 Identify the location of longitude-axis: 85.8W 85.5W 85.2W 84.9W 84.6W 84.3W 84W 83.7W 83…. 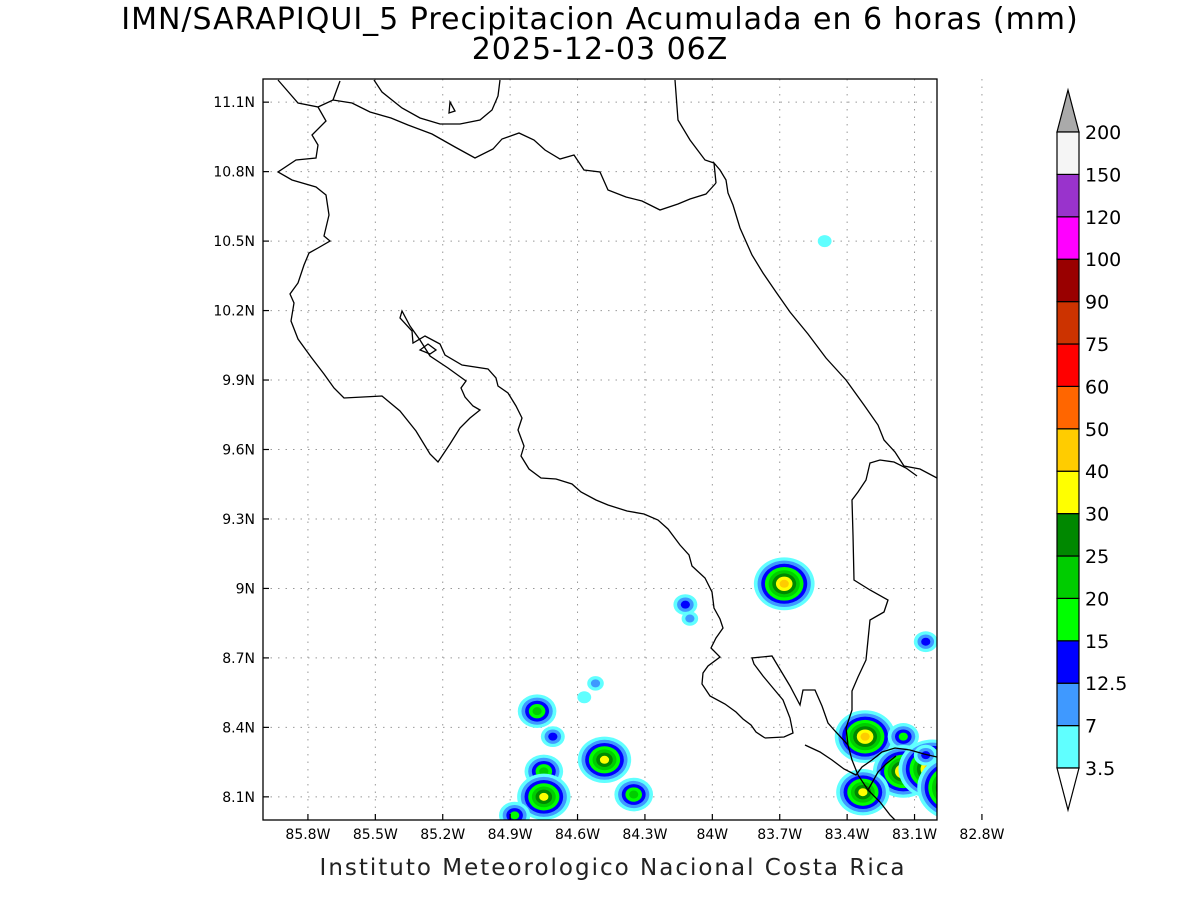
(645, 828).